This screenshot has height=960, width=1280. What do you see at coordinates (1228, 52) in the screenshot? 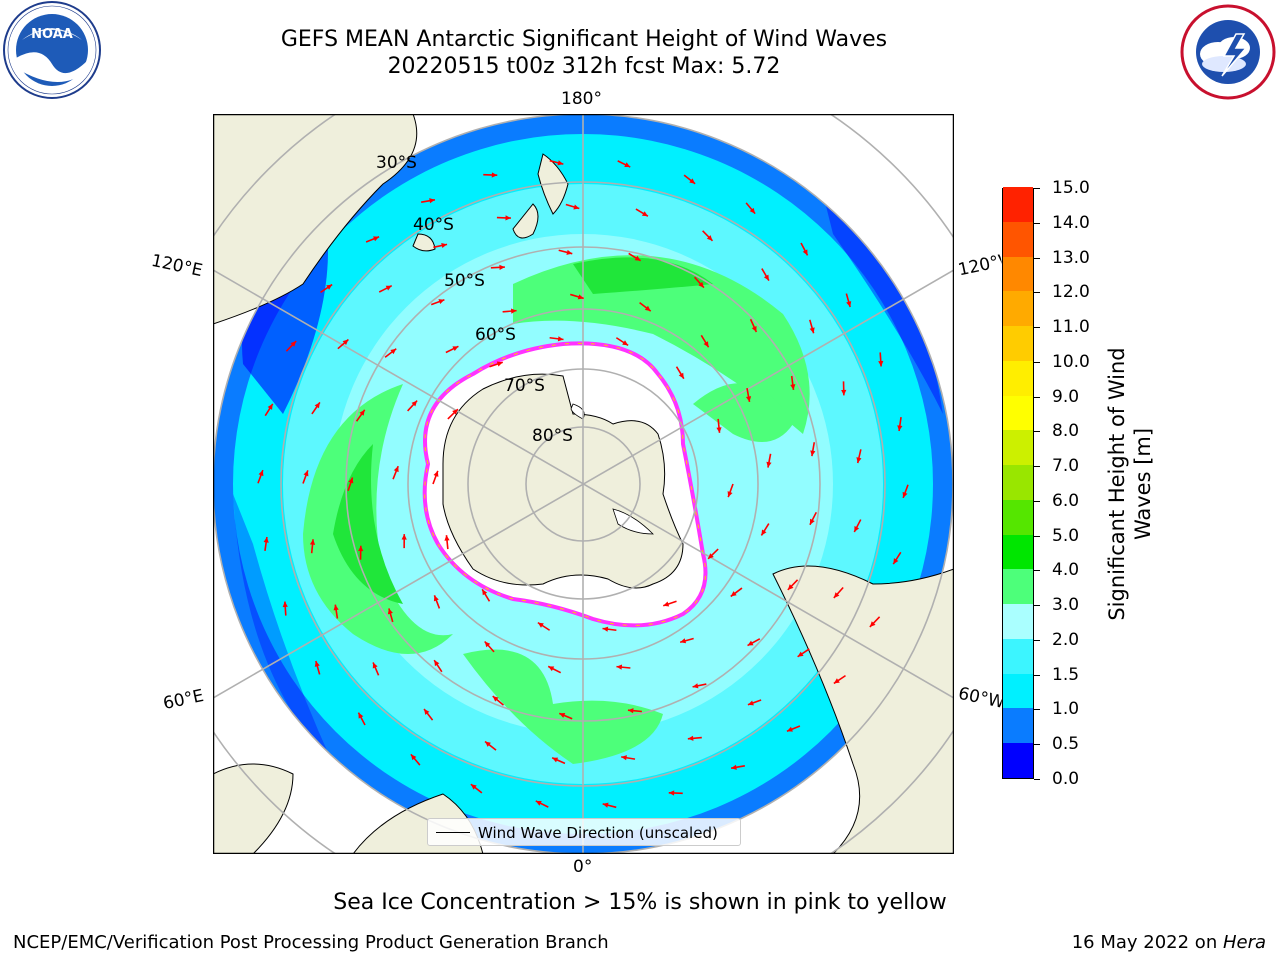
I see `nws-logo` at bounding box center [1228, 52].